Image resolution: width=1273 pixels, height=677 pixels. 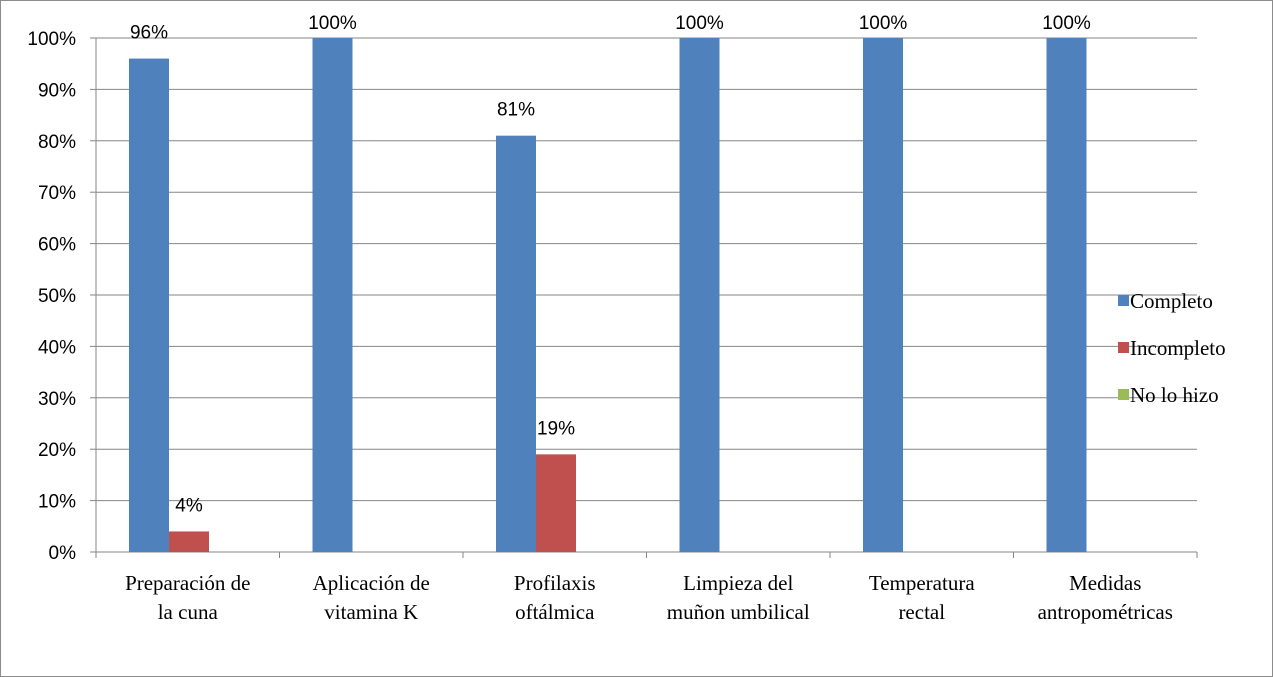 What do you see at coordinates (1105, 612) in the screenshot?
I see `x-tick-label: antropométricas` at bounding box center [1105, 612].